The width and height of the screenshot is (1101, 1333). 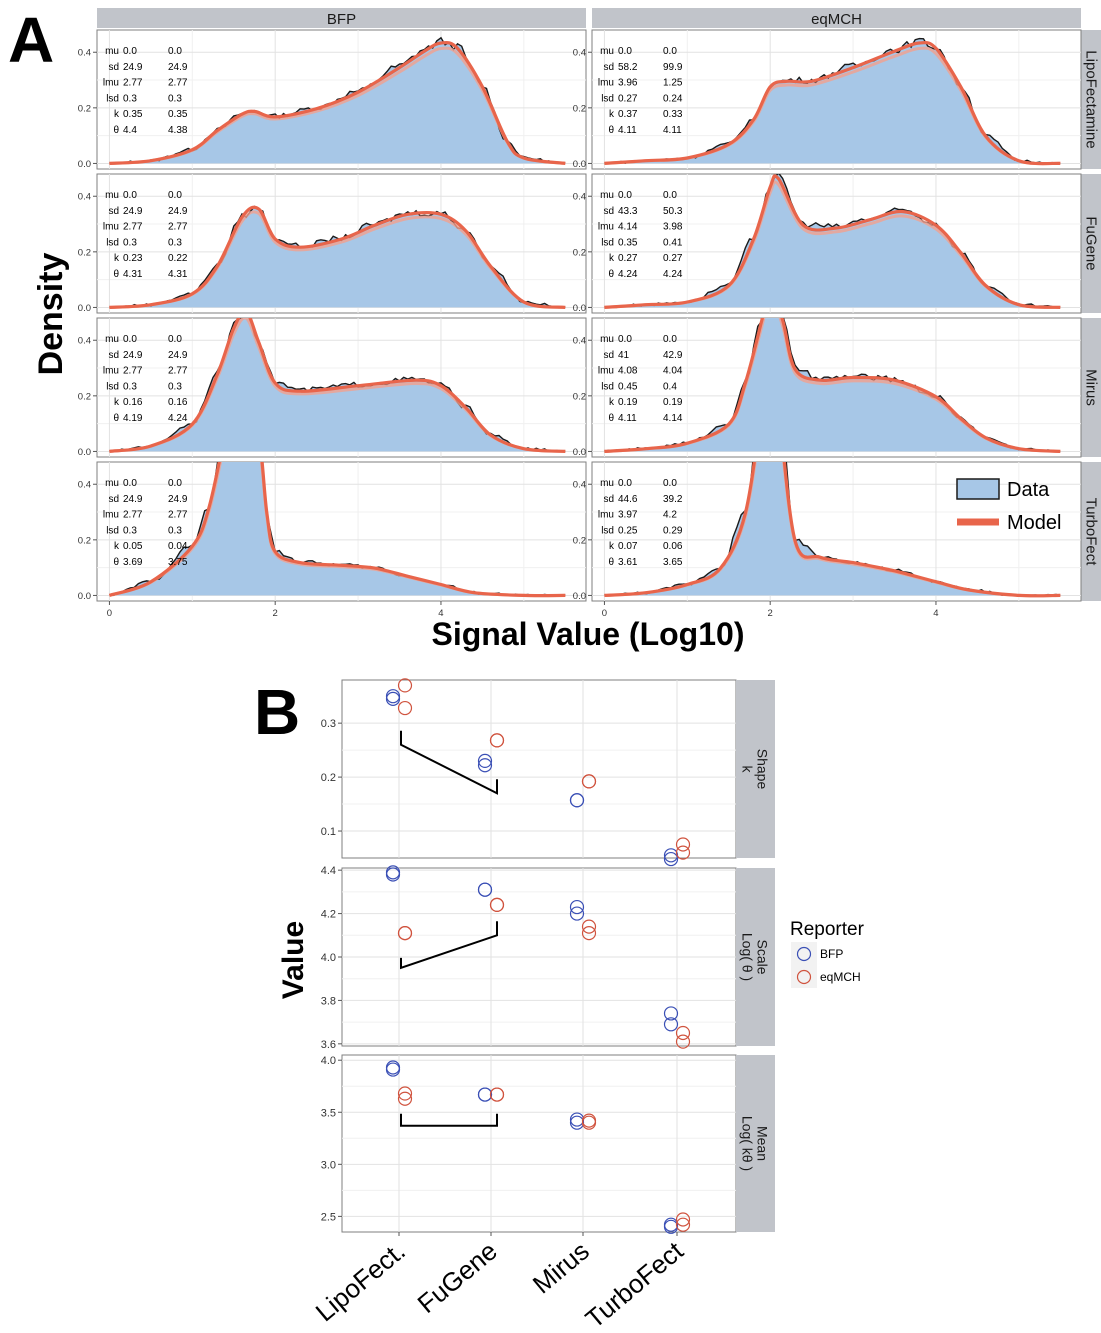 What do you see at coordinates (133, 258) in the screenshot?
I see `stat-value-data: 0.23` at bounding box center [133, 258].